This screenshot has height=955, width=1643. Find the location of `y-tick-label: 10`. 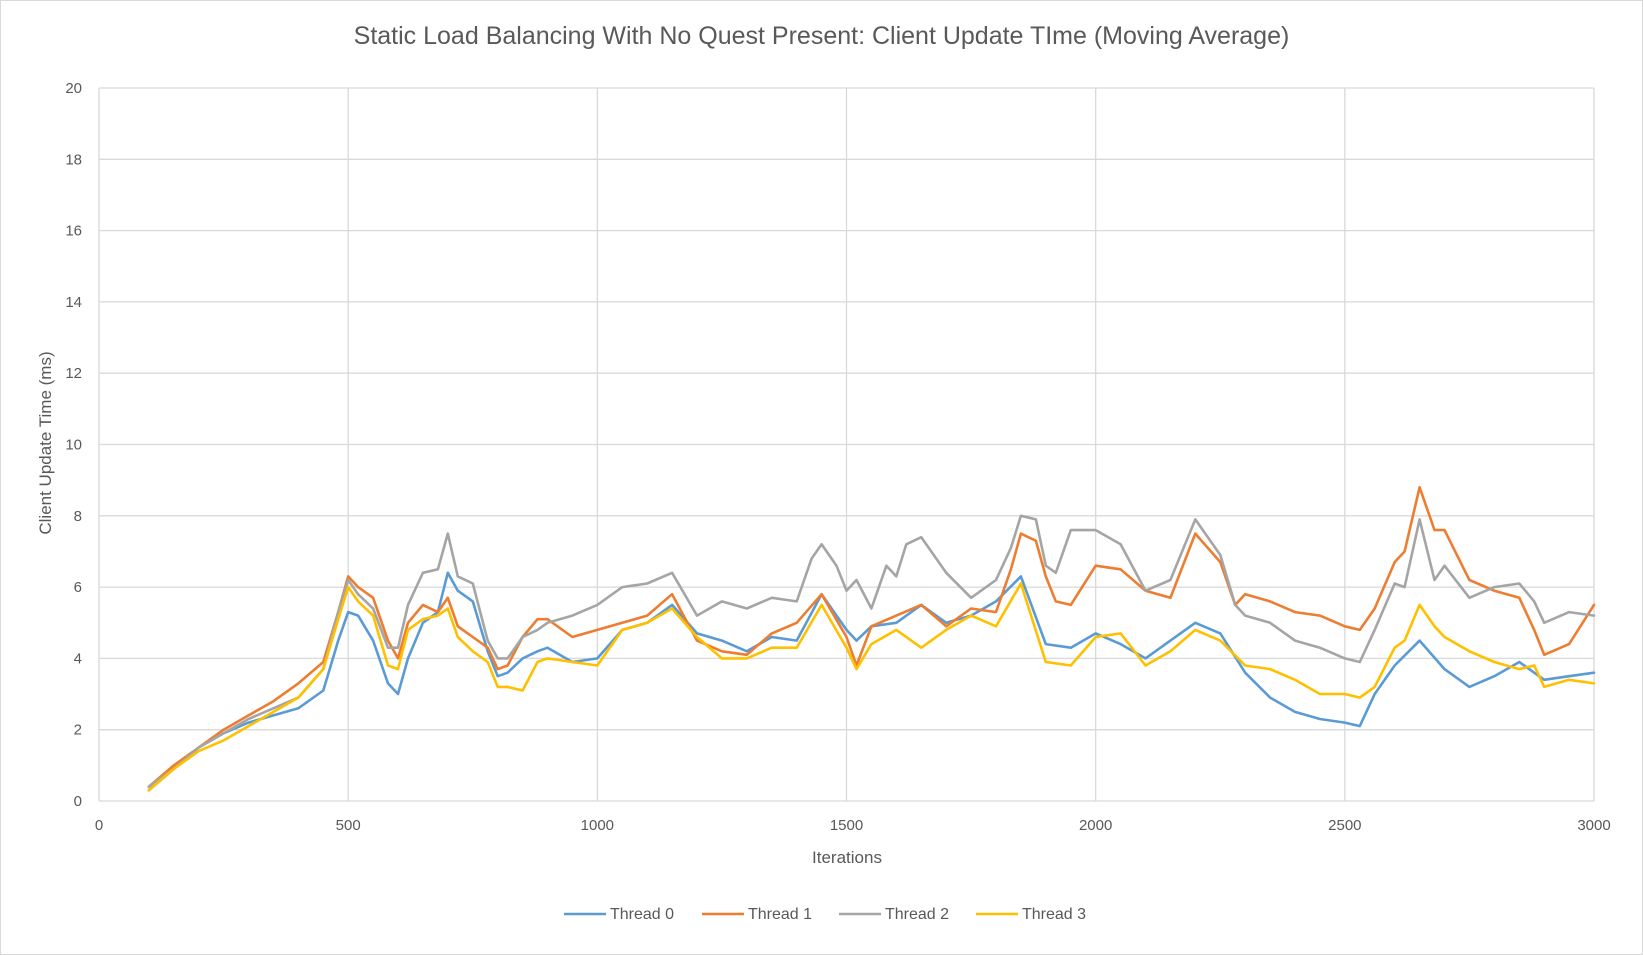

y-tick-label: 10 is located at coordinates (73, 445).